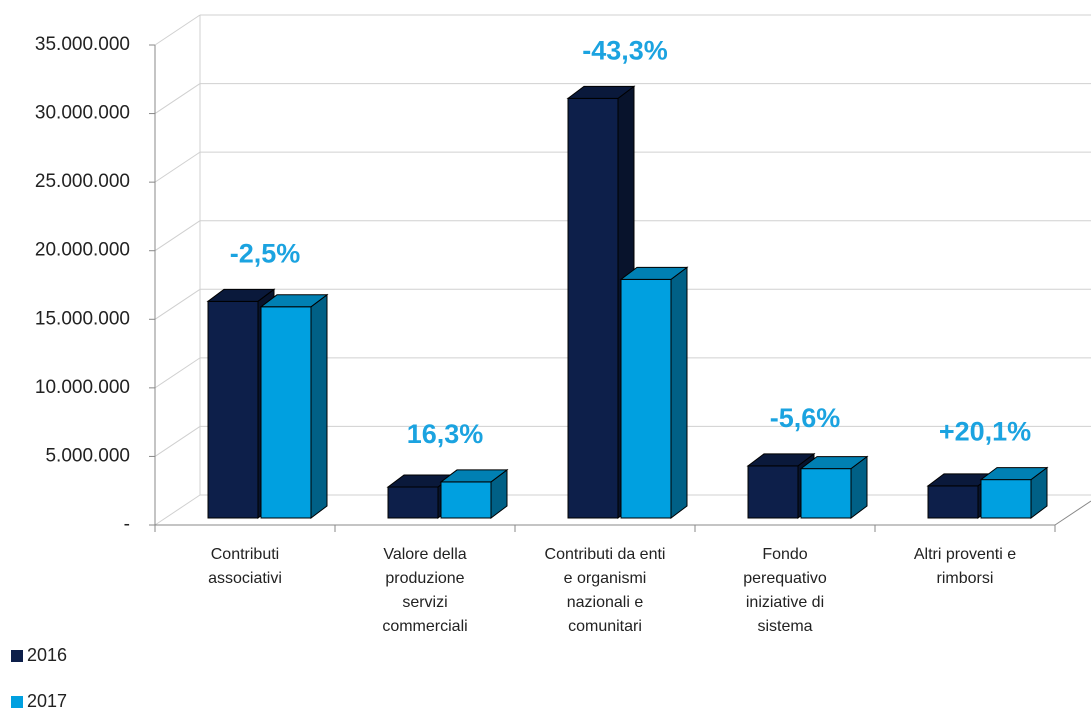 The width and height of the screenshot is (1091, 709). Describe the element at coordinates (245, 554) in the screenshot. I see `x-tick-label: Contributi` at that location.